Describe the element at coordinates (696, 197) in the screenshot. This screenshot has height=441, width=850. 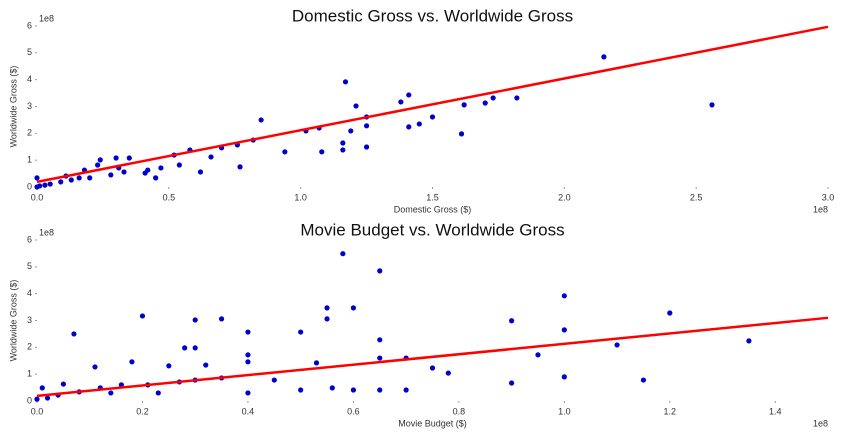
I see `x-tick-label: 2.5` at that location.